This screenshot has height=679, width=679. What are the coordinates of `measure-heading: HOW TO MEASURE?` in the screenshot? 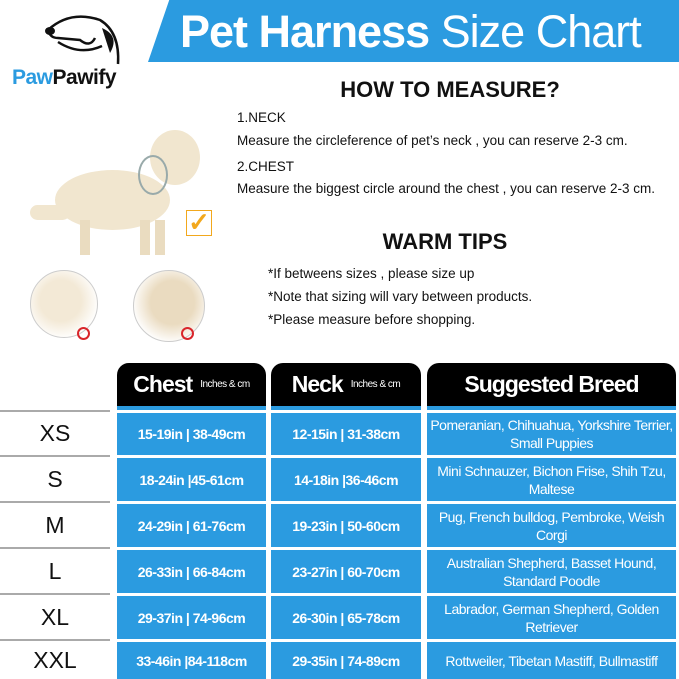 It's located at (450, 89).